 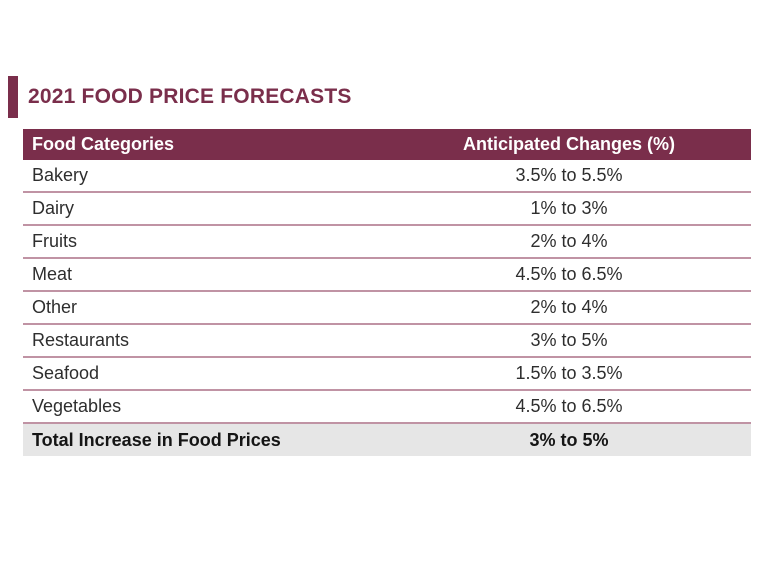 What do you see at coordinates (387, 440) in the screenshot?
I see `table-total-row: Total Increase in Food Prices 3% to 5%` at bounding box center [387, 440].